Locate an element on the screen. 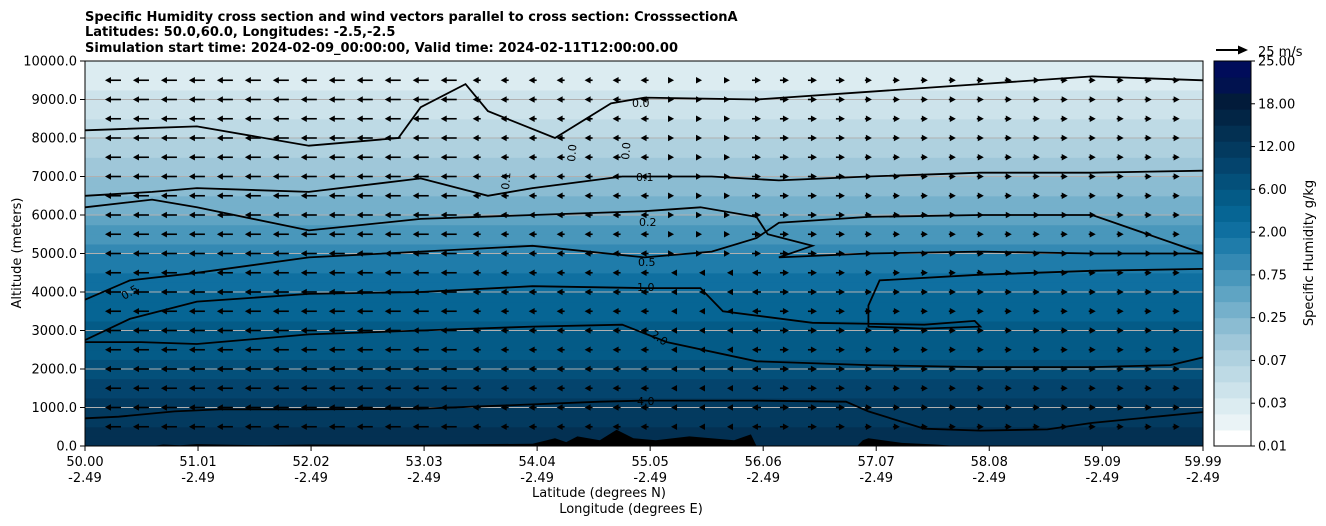 This screenshot has height=526, width=1326. contour-label-1.0: 1.0 is located at coordinates (646, 287).